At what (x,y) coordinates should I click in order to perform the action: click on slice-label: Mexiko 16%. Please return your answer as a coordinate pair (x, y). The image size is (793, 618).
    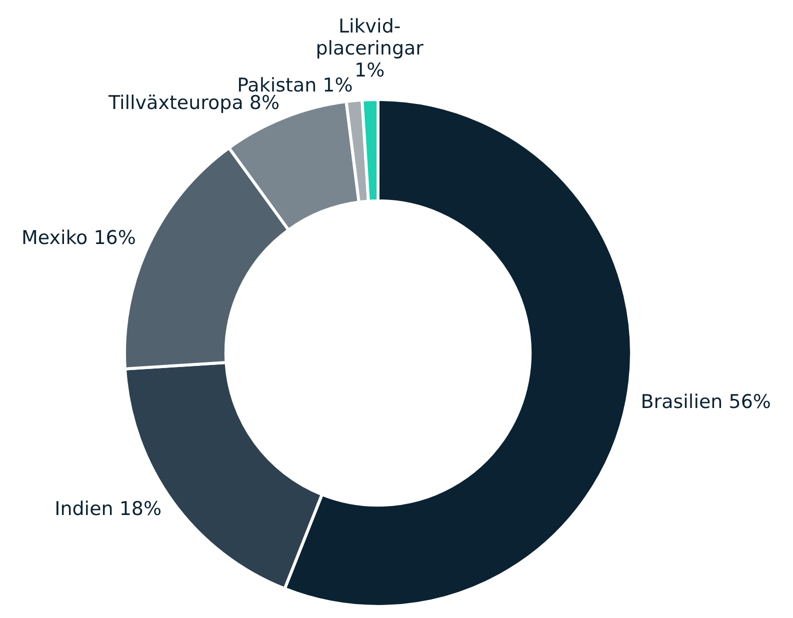
    Looking at the image, I should click on (78, 238).